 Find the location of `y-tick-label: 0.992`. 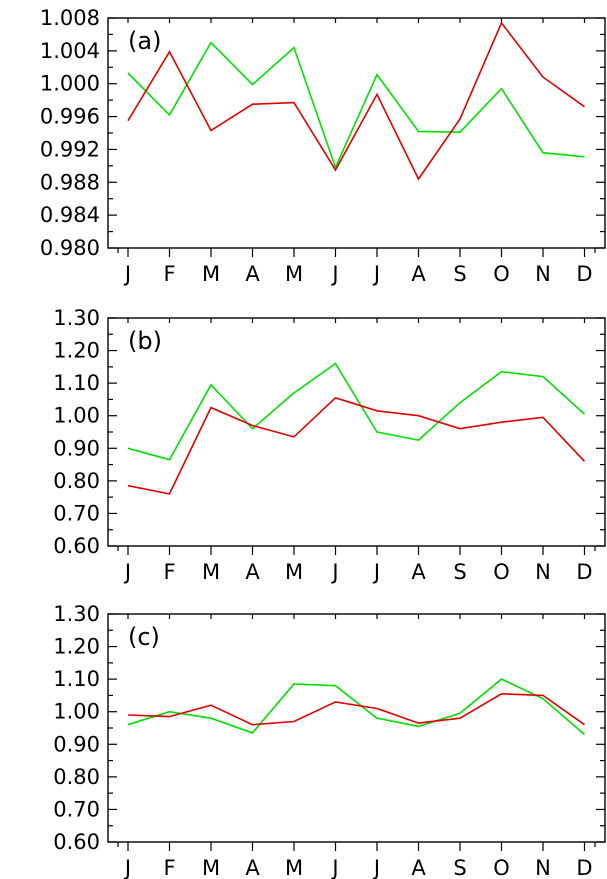

y-tick-label: 0.992 is located at coordinates (70, 149).